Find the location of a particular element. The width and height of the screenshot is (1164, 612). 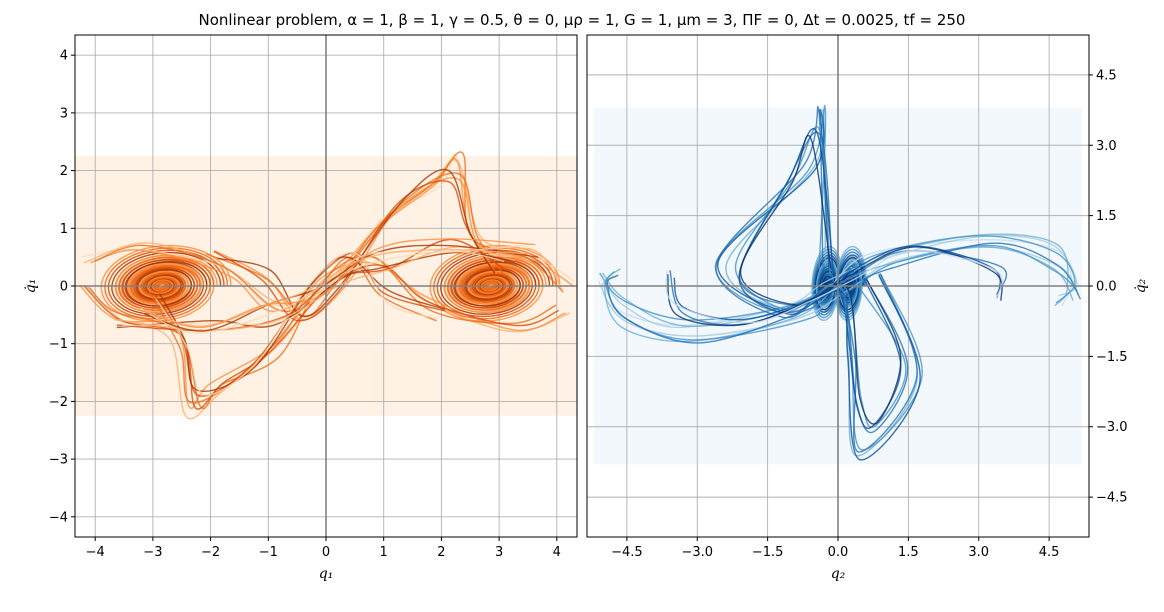

x-tick-label: 3 is located at coordinates (499, 552).